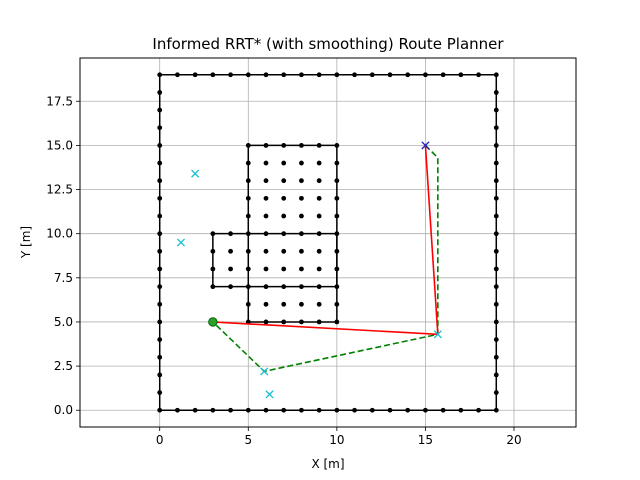 This screenshot has width=640, height=480. I want to click on x-tick-label: 0, so click(160, 440).